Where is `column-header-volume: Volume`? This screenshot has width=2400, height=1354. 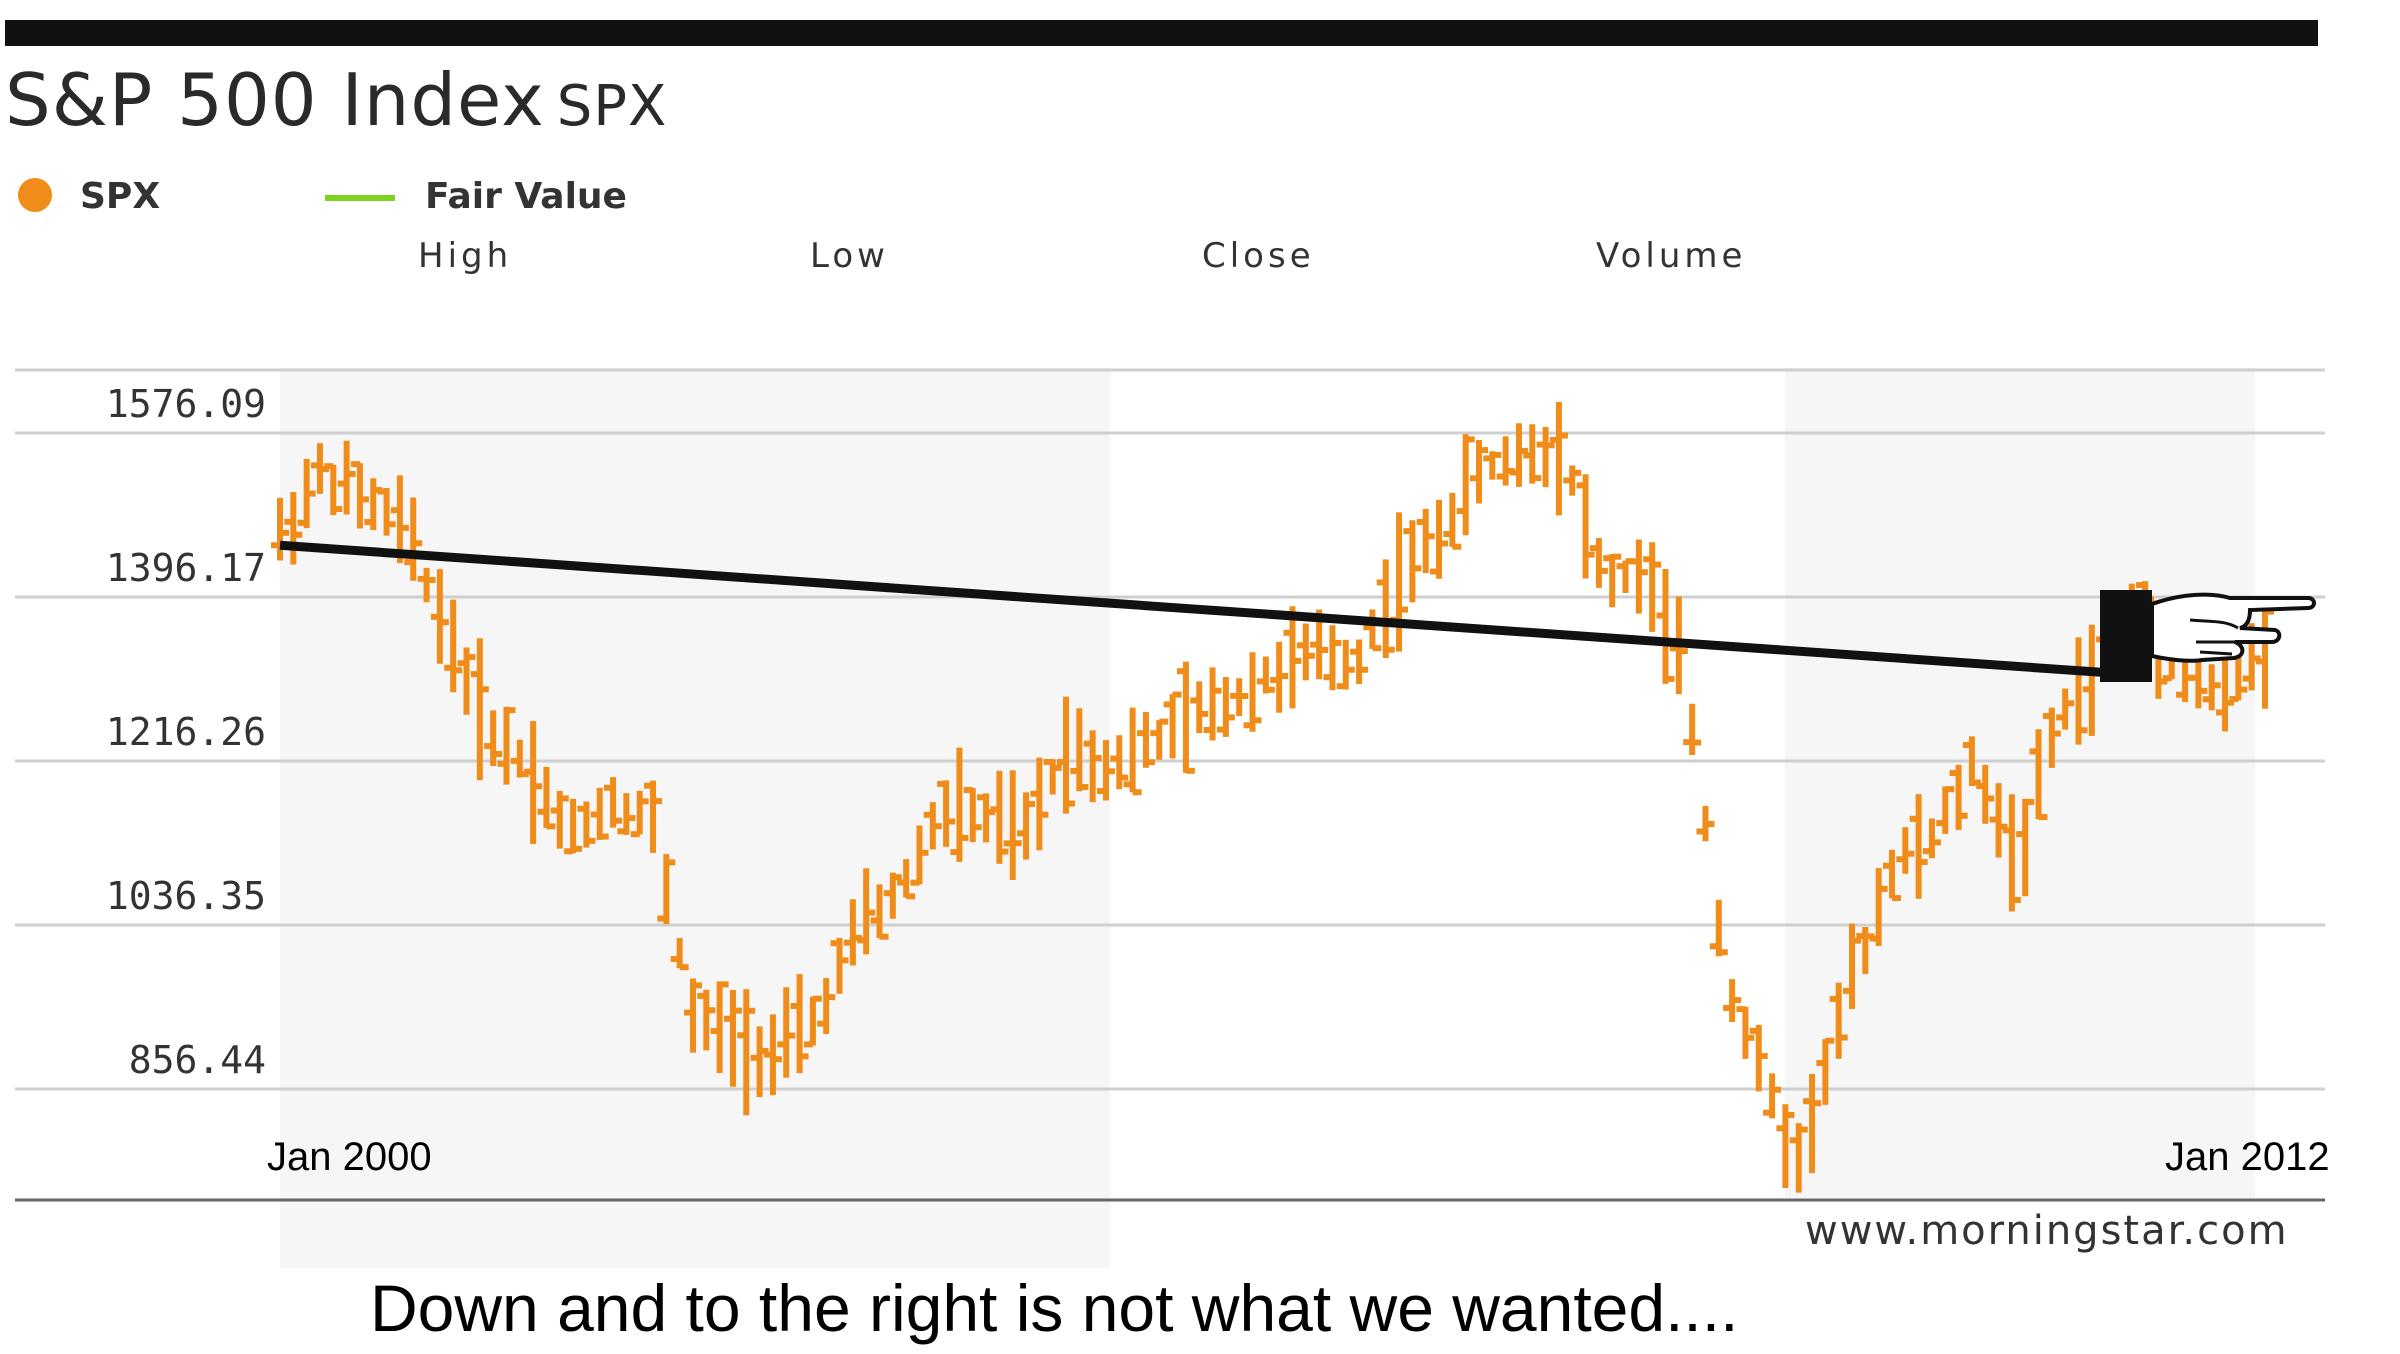
column-header-volume: Volume is located at coordinates (1671, 256).